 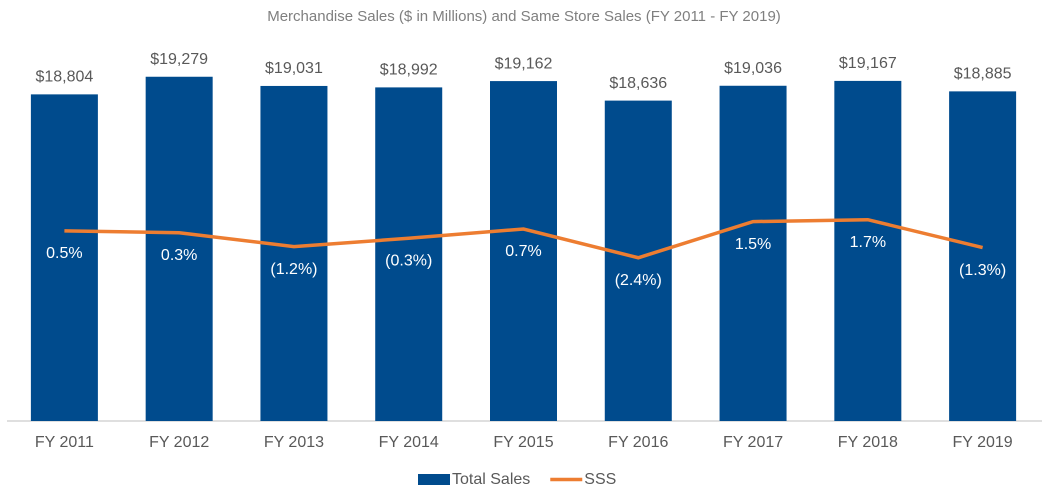 I want to click on legend-label: Total Sales, so click(x=491, y=479).